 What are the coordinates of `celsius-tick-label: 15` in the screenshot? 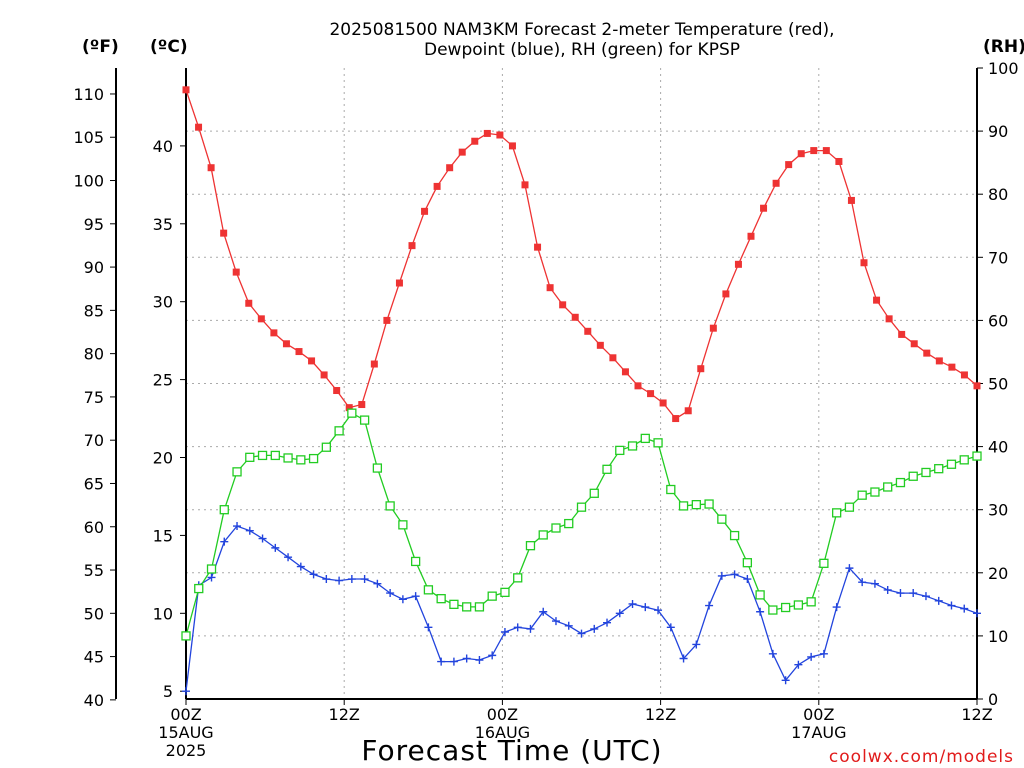 It's located at (163, 535).